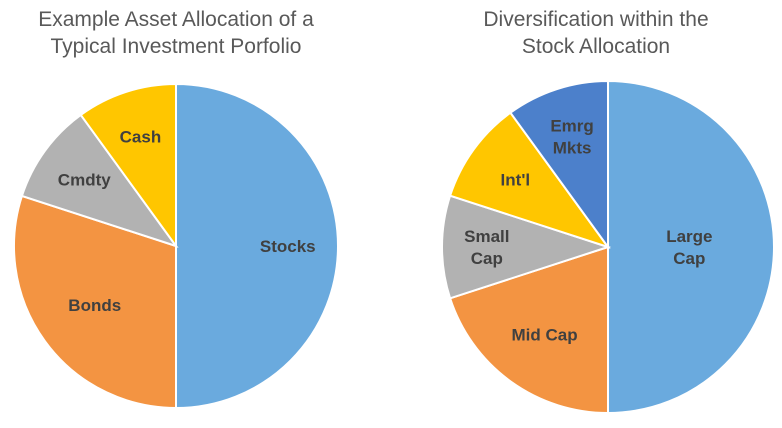  I want to click on left-pie-label-line: Bonds, so click(94, 305).